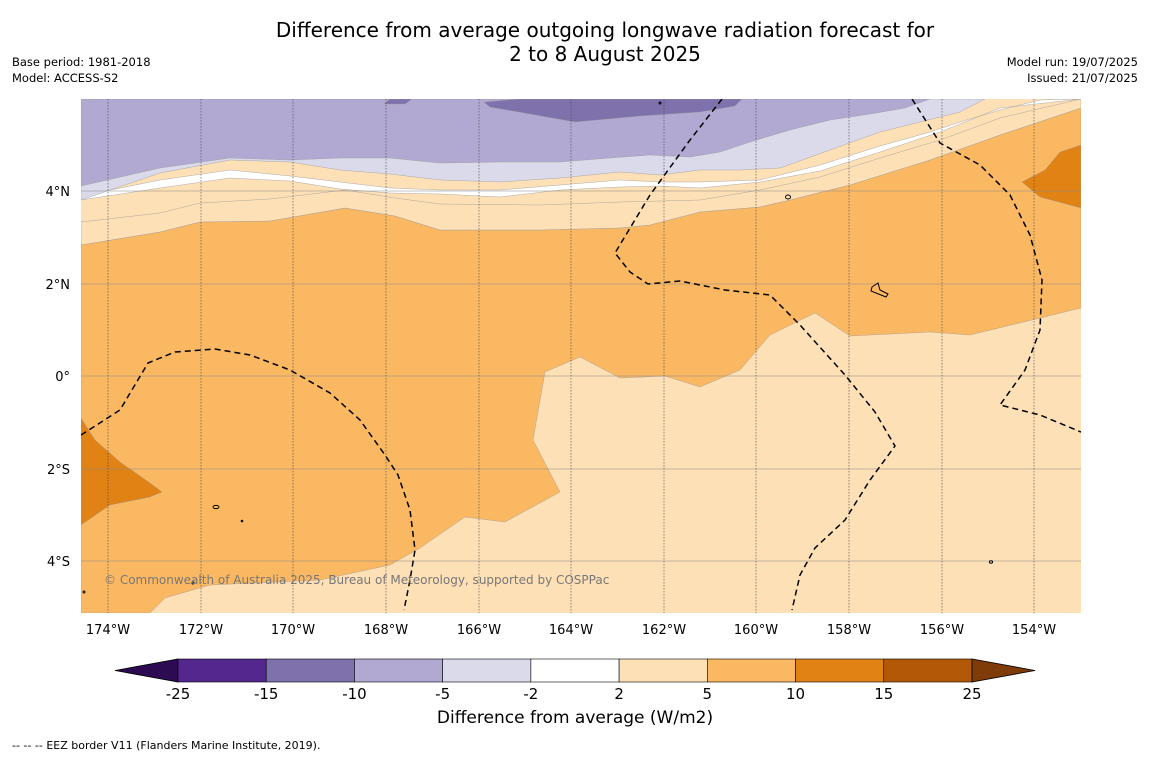 This screenshot has width=1150, height=758. I want to click on colorbar-tick-label: 25, so click(971, 694).